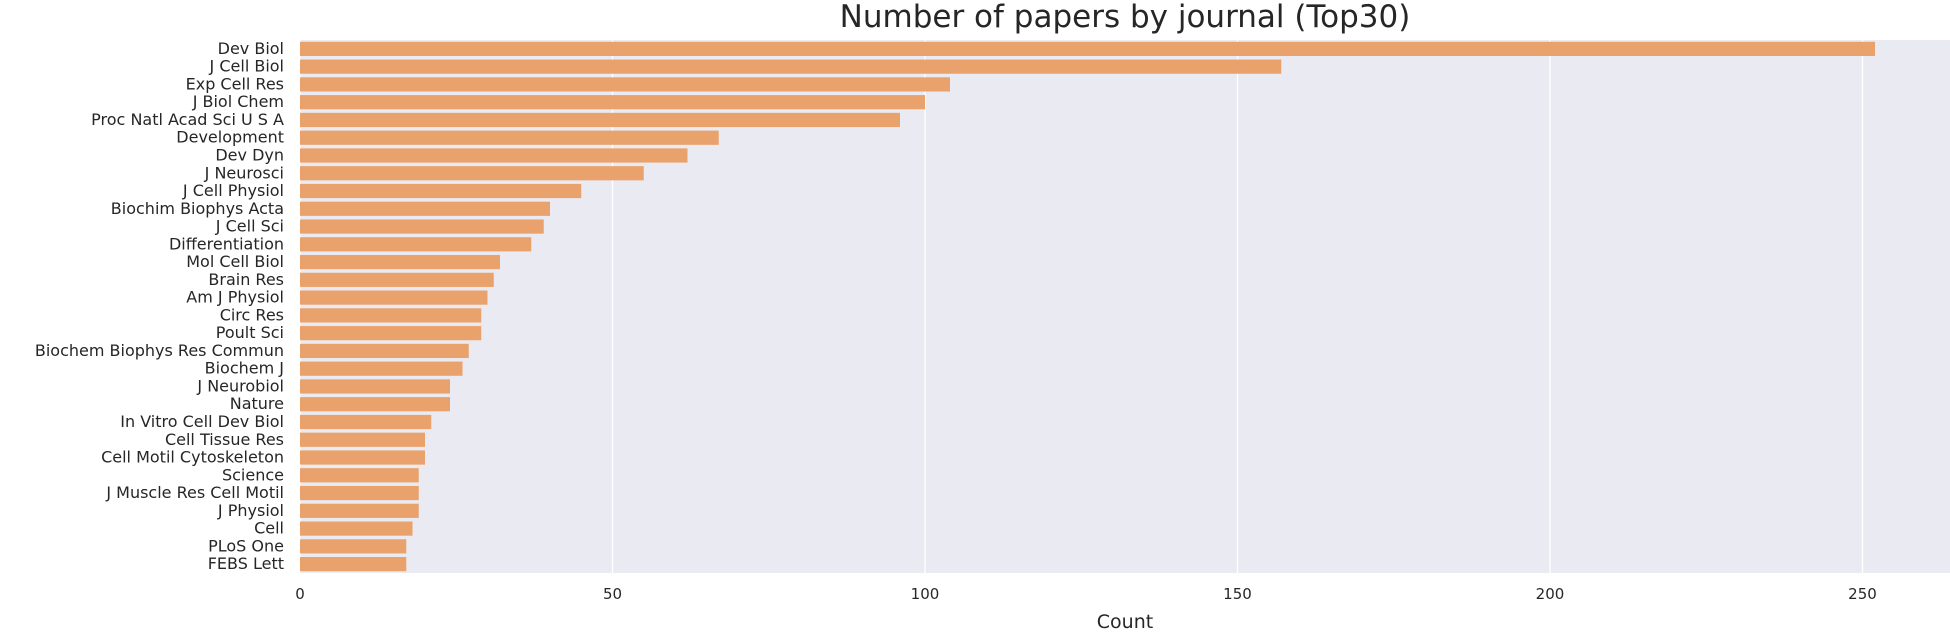  What do you see at coordinates (1125, 17) in the screenshot?
I see `chart-title: Number of papers by journal (Top30)` at bounding box center [1125, 17].